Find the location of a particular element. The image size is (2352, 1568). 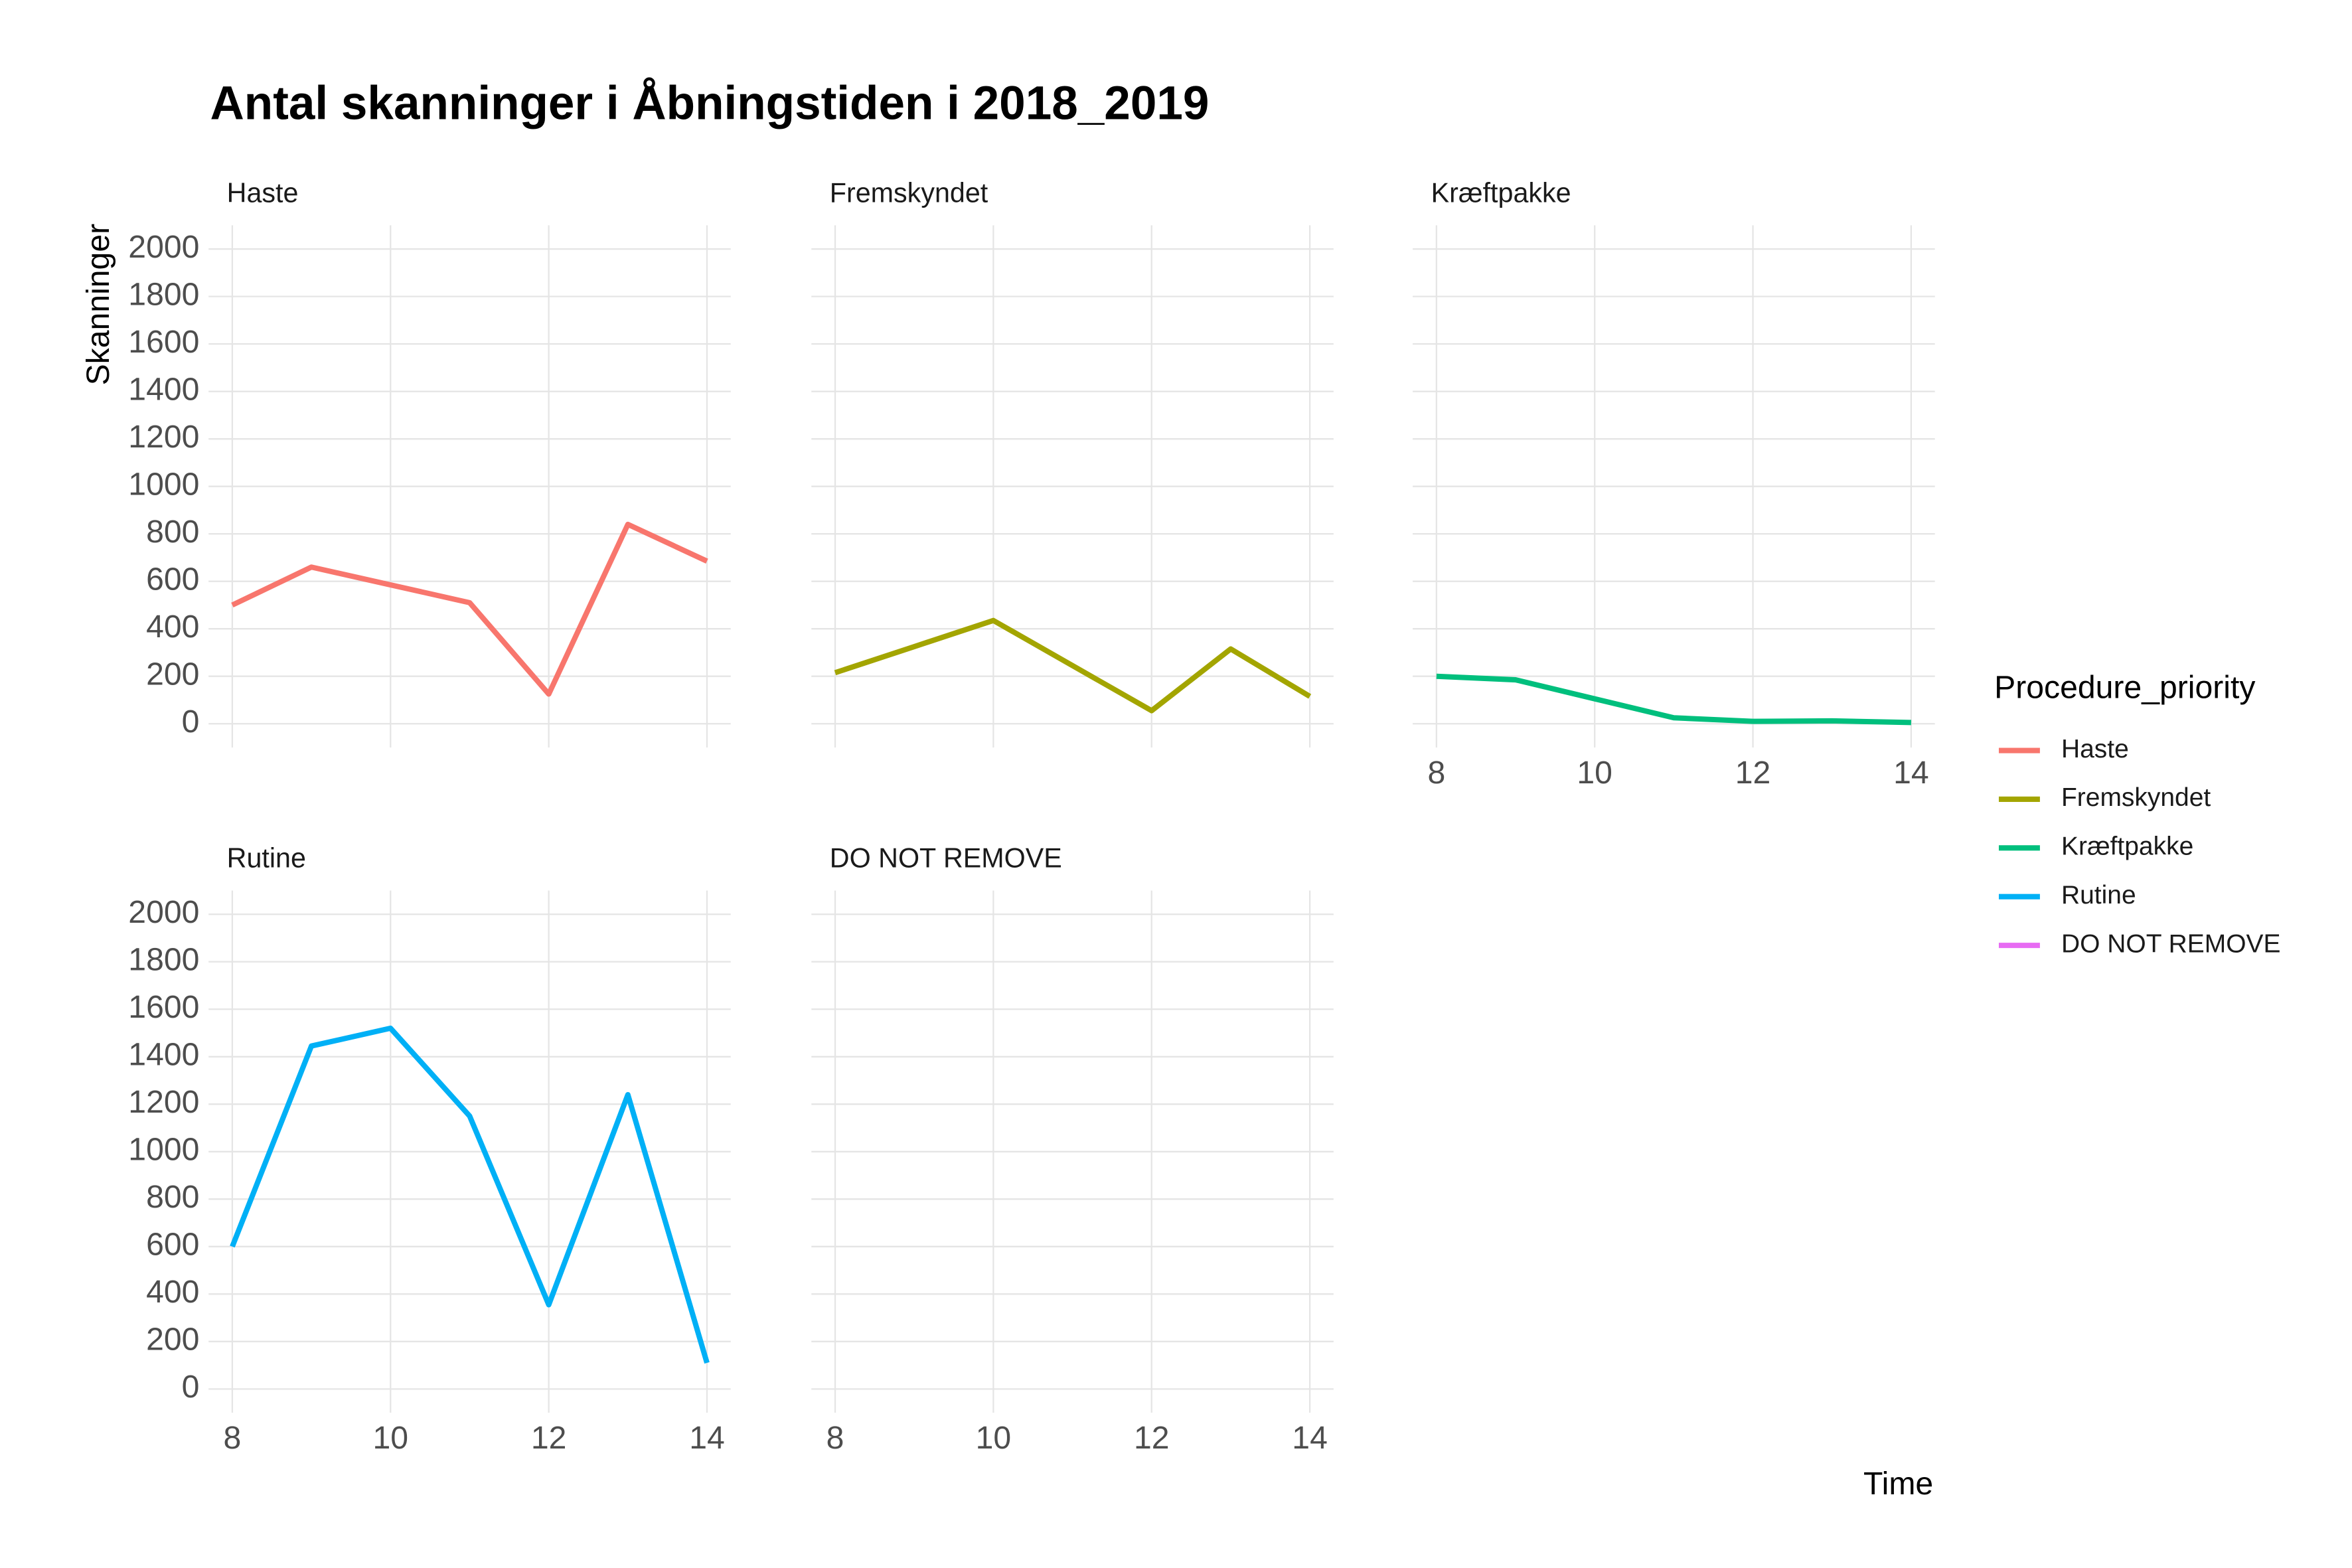

facet-label: DO NOT REMOVE is located at coordinates (946, 859).